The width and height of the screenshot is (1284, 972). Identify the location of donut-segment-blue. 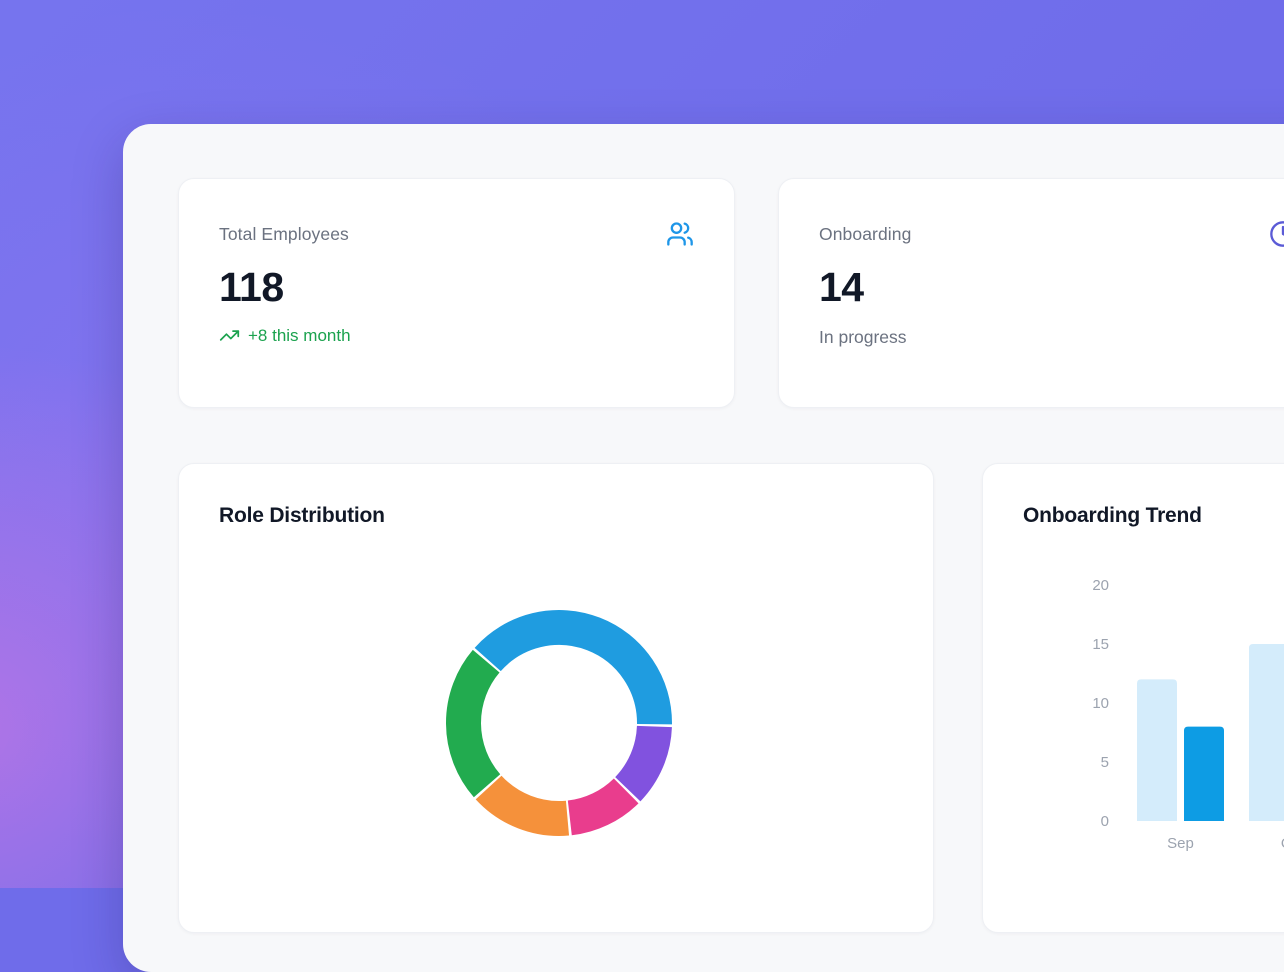
(573, 667).